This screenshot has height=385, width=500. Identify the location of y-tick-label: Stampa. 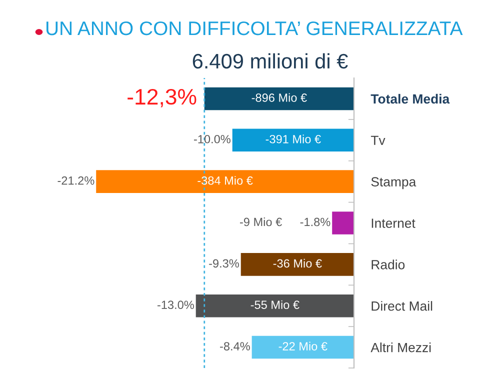
(393, 183).